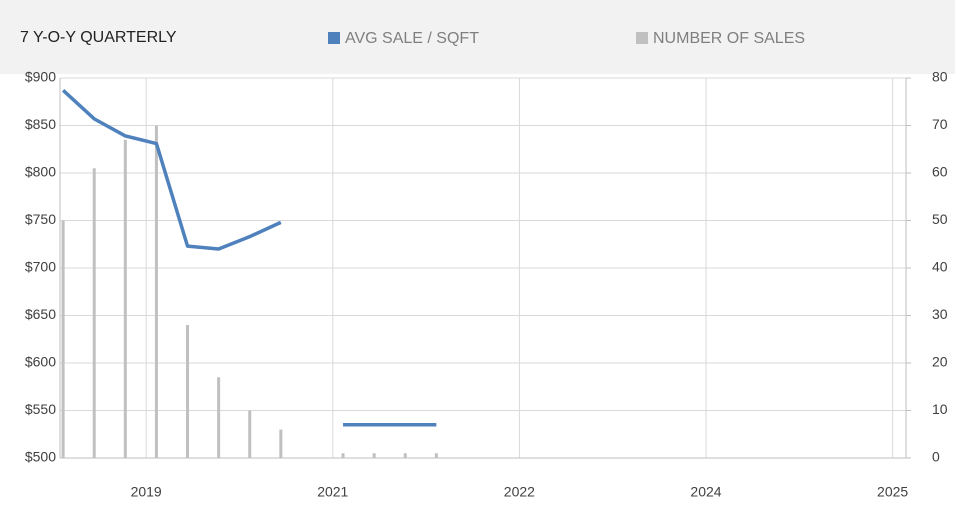 This screenshot has width=955, height=508. Describe the element at coordinates (940, 409) in the screenshot. I see `y2-tick-label: 10` at that location.